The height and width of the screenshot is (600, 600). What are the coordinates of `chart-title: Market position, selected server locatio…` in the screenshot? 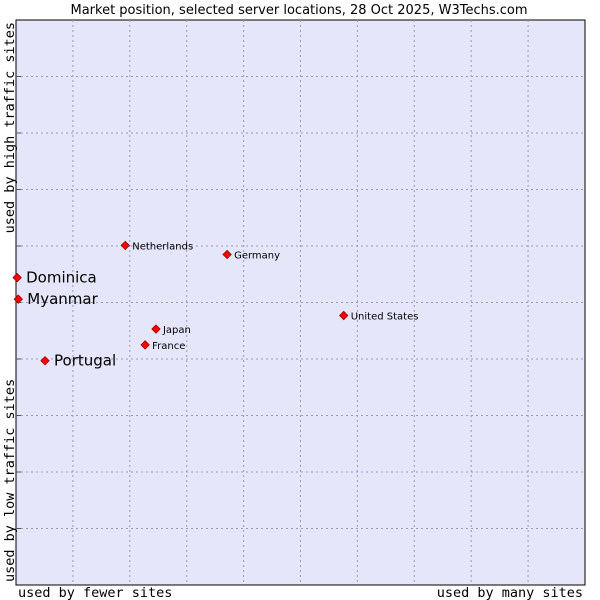 It's located at (298, 10).